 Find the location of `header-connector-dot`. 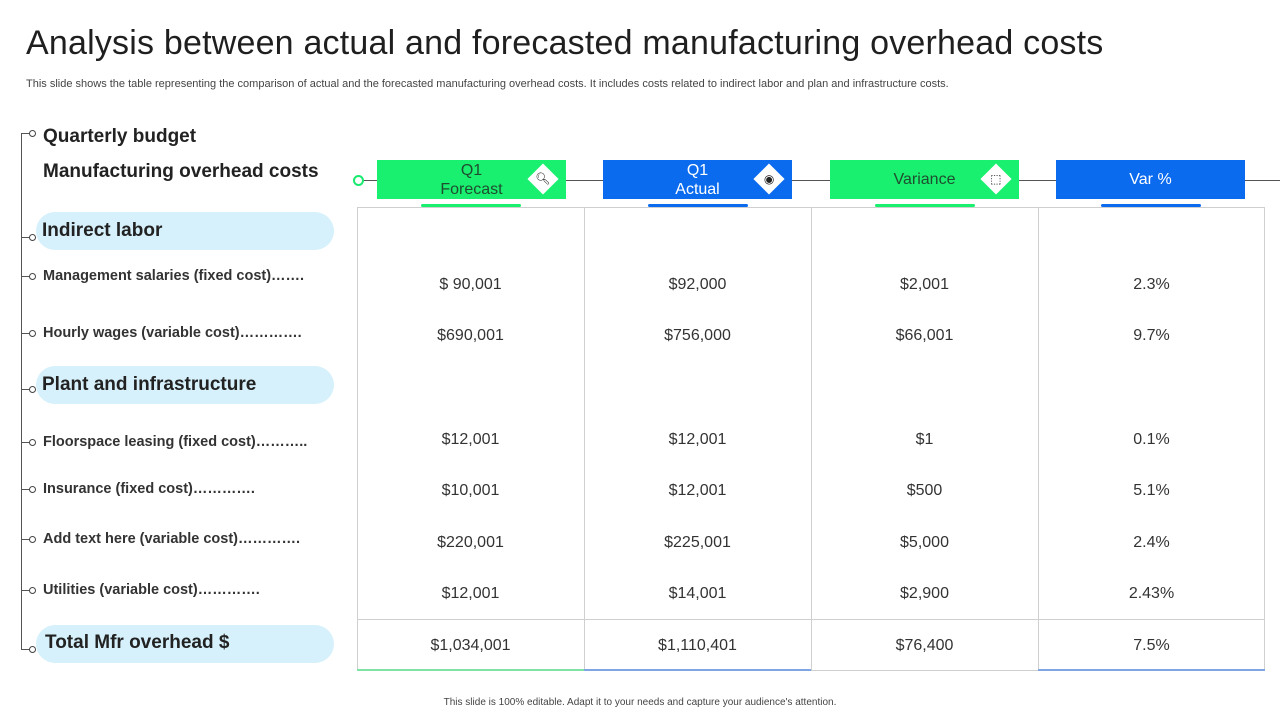

header-connector-dot is located at coordinates (358, 180).